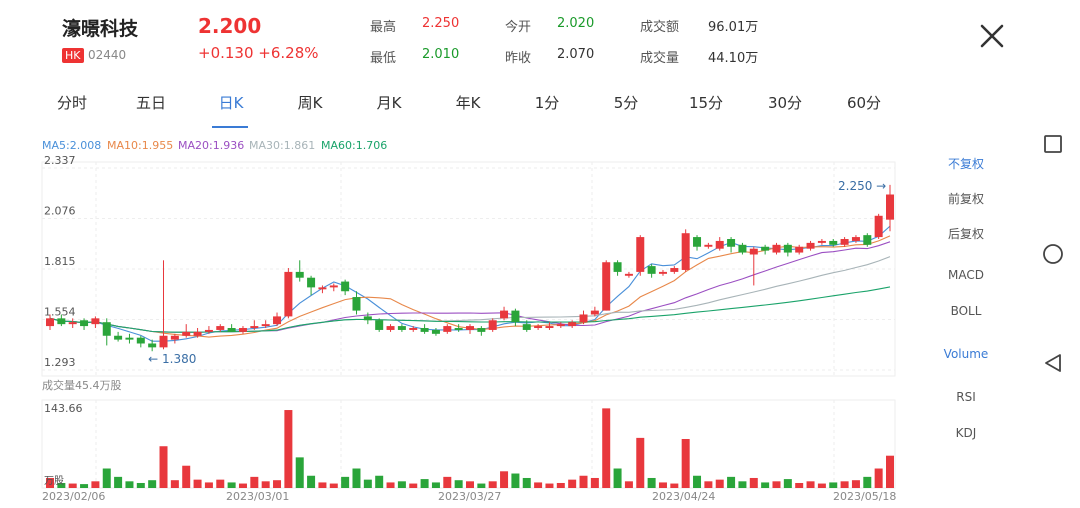  What do you see at coordinates (966, 354) in the screenshot?
I see `indicator-option: Volume` at bounding box center [966, 354].